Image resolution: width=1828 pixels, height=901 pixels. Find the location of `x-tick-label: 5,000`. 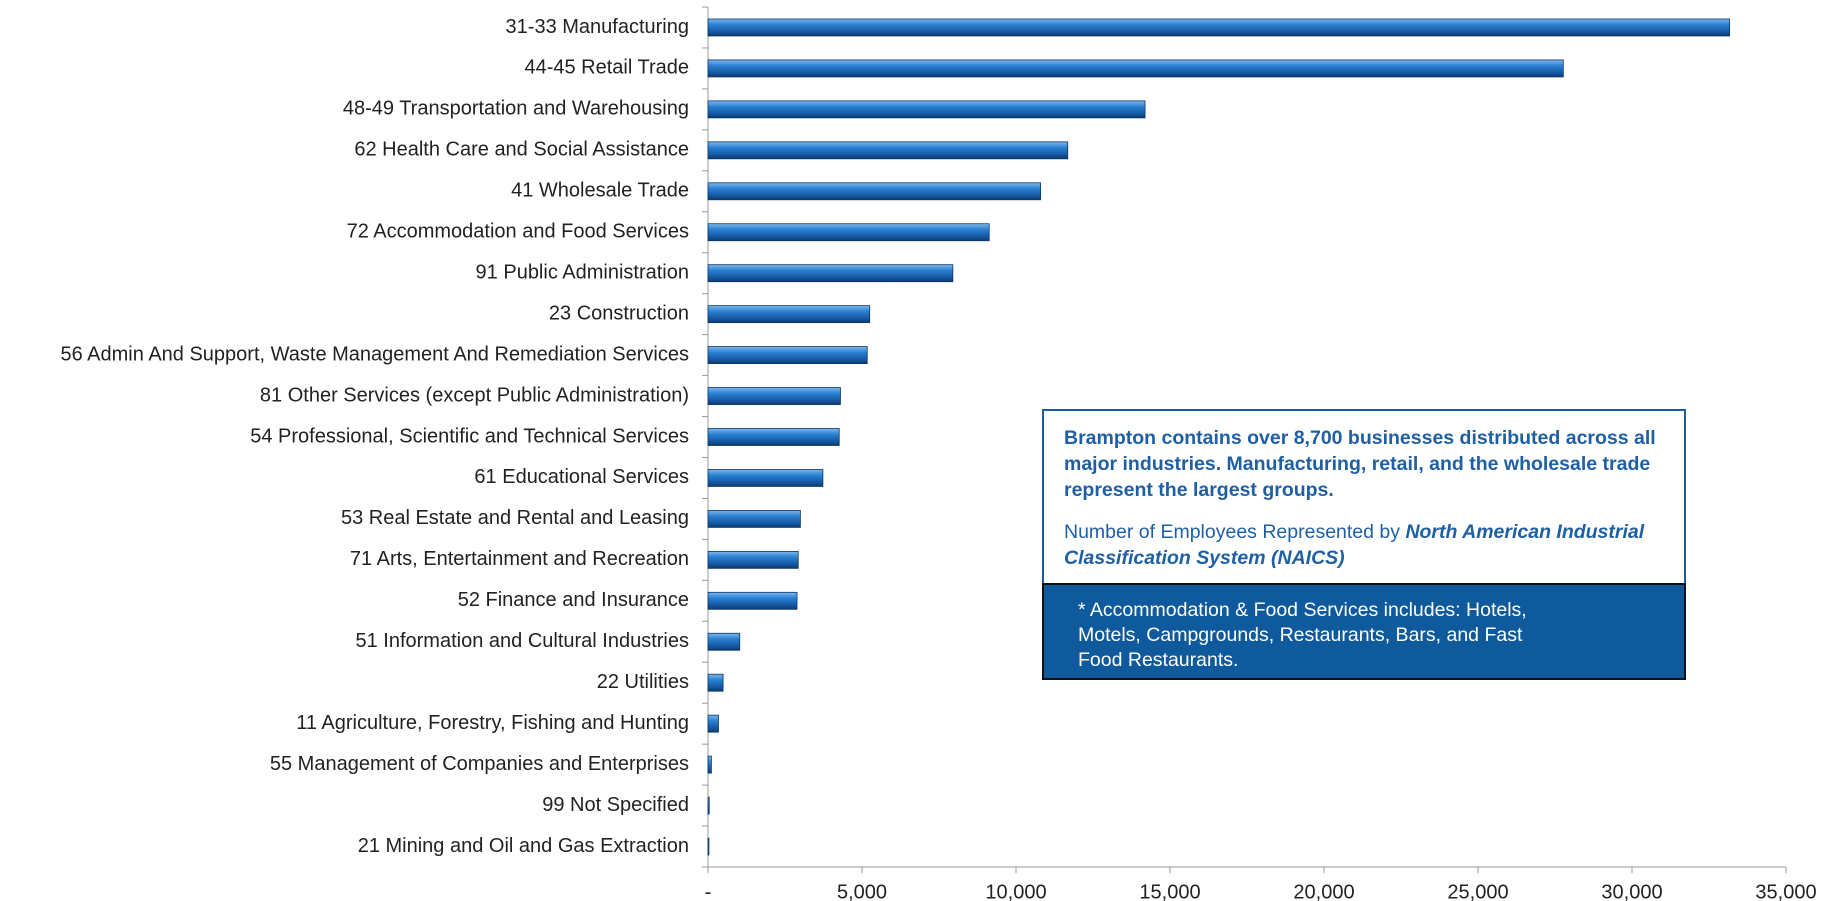

x-tick-label: 5,000 is located at coordinates (862, 891).